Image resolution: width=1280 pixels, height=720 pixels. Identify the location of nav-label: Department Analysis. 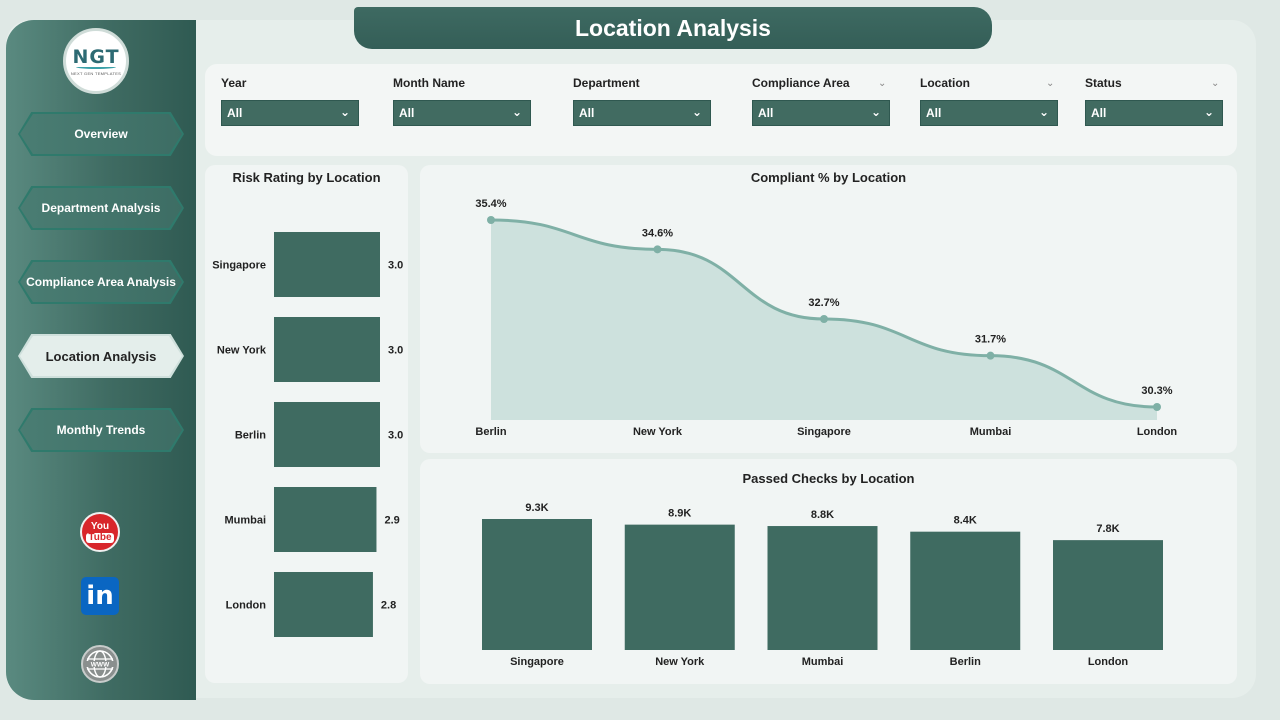
(101, 208).